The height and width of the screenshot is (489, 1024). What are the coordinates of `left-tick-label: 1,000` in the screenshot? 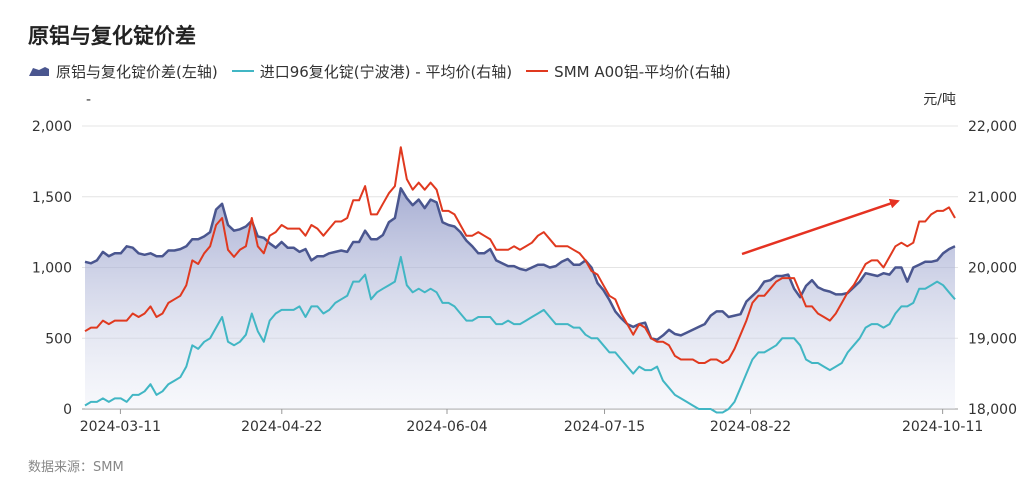 It's located at (52, 269).